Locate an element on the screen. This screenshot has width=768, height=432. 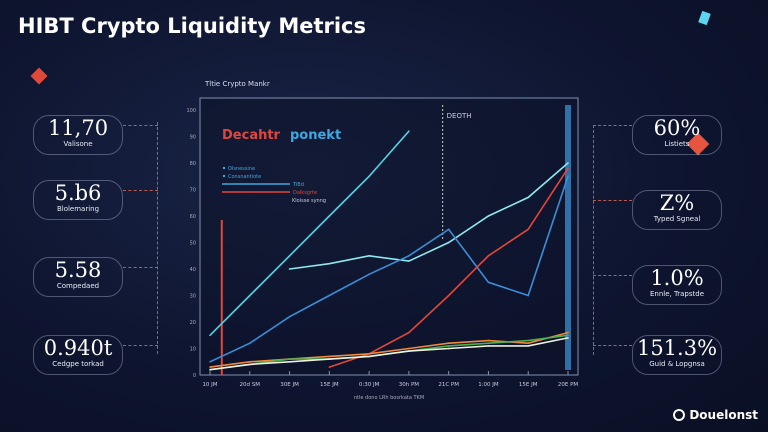
metric-label: Cedgpe torkad is located at coordinates (78, 364).